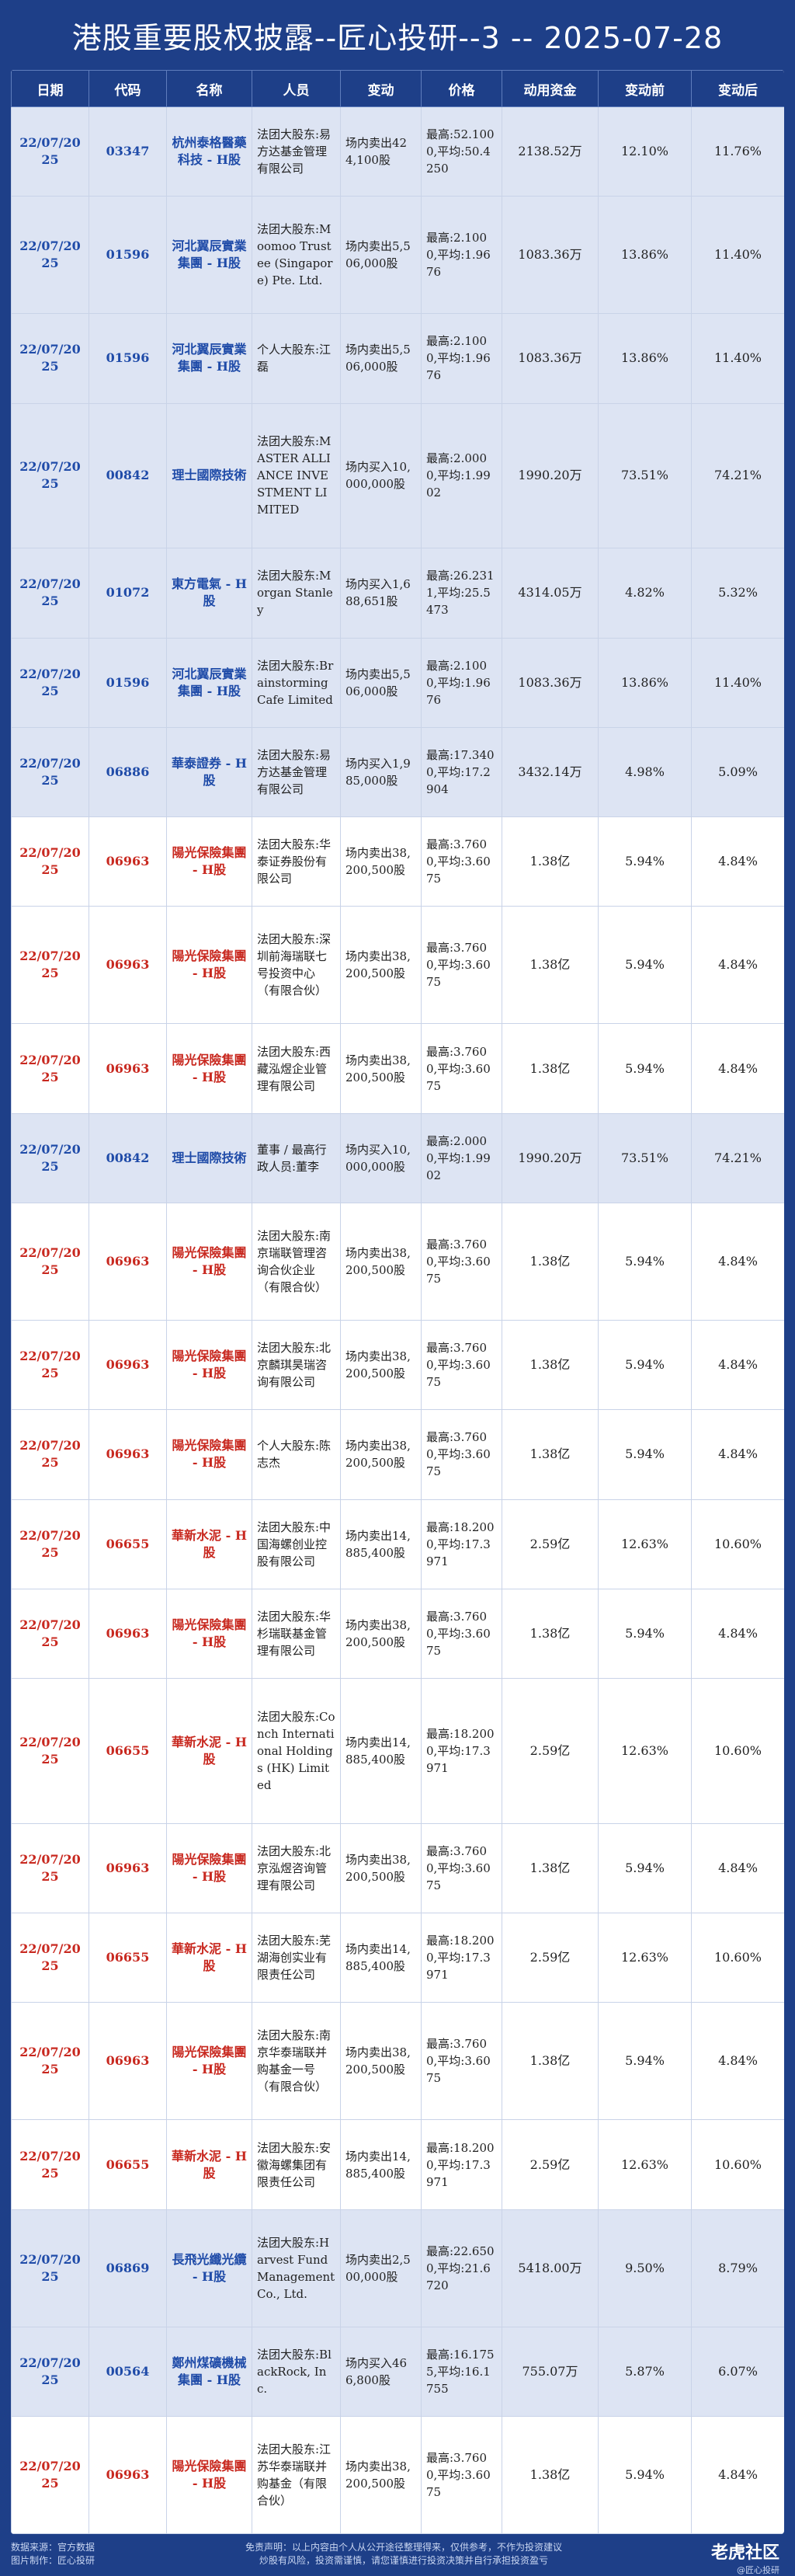 This screenshot has height=2576, width=795. Describe the element at coordinates (296, 1544) in the screenshot. I see `cell-person: 法团大股东:中国海螺创业控股有限公司` at that location.